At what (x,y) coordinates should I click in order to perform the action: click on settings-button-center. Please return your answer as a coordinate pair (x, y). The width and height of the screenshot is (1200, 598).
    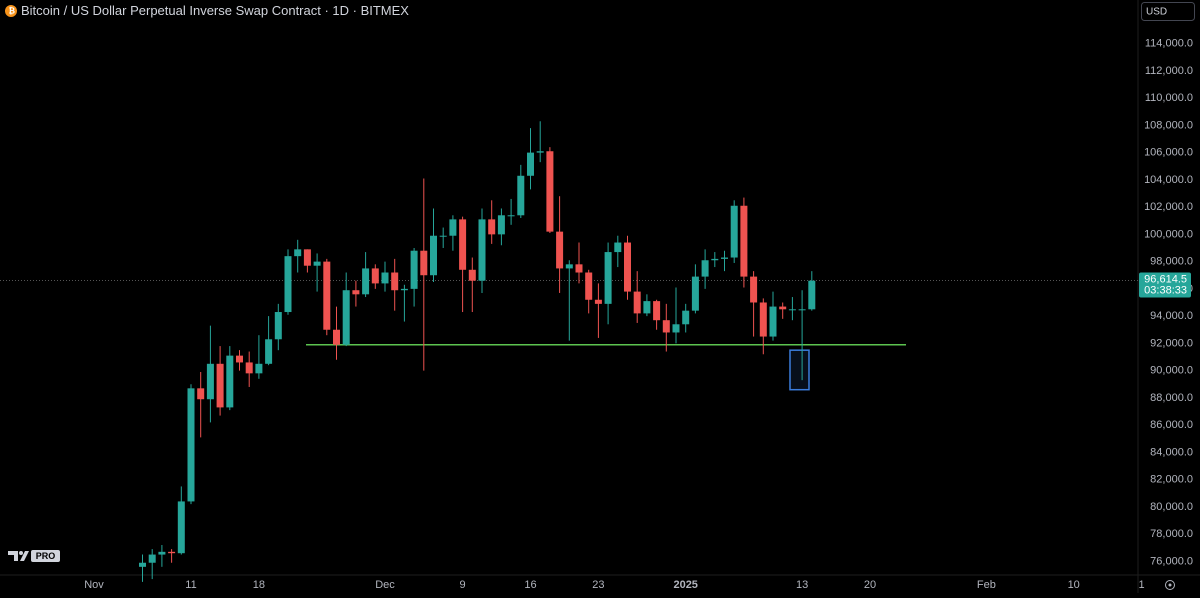
    Looking at the image, I should click on (1170, 585).